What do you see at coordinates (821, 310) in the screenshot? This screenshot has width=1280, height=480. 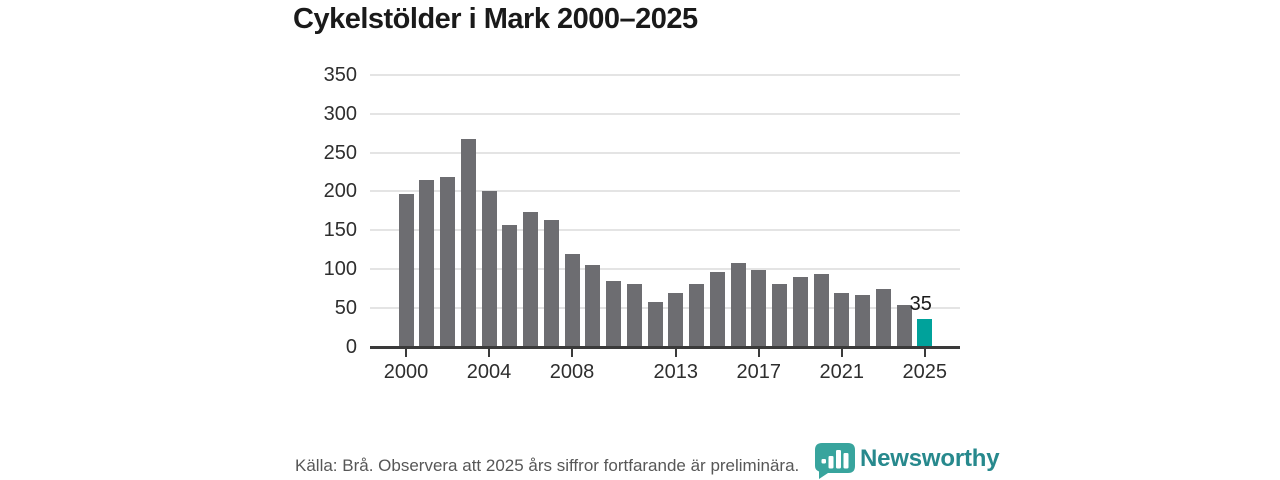 I see `bar-2020` at bounding box center [821, 310].